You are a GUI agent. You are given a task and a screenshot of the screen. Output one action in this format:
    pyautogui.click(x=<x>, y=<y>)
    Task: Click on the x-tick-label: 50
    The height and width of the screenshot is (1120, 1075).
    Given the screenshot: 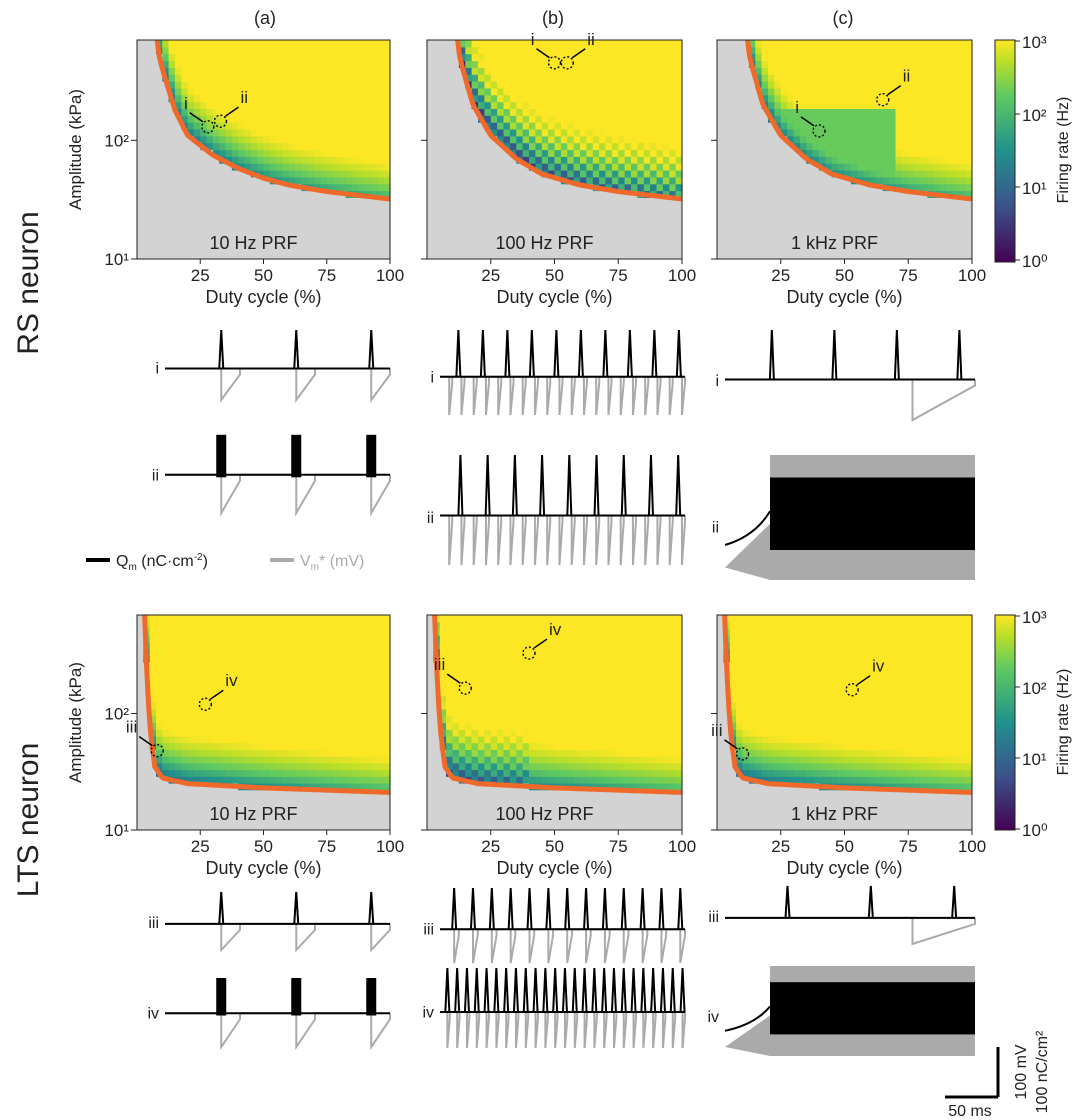 What is the action you would take?
    pyautogui.click(x=554, y=275)
    